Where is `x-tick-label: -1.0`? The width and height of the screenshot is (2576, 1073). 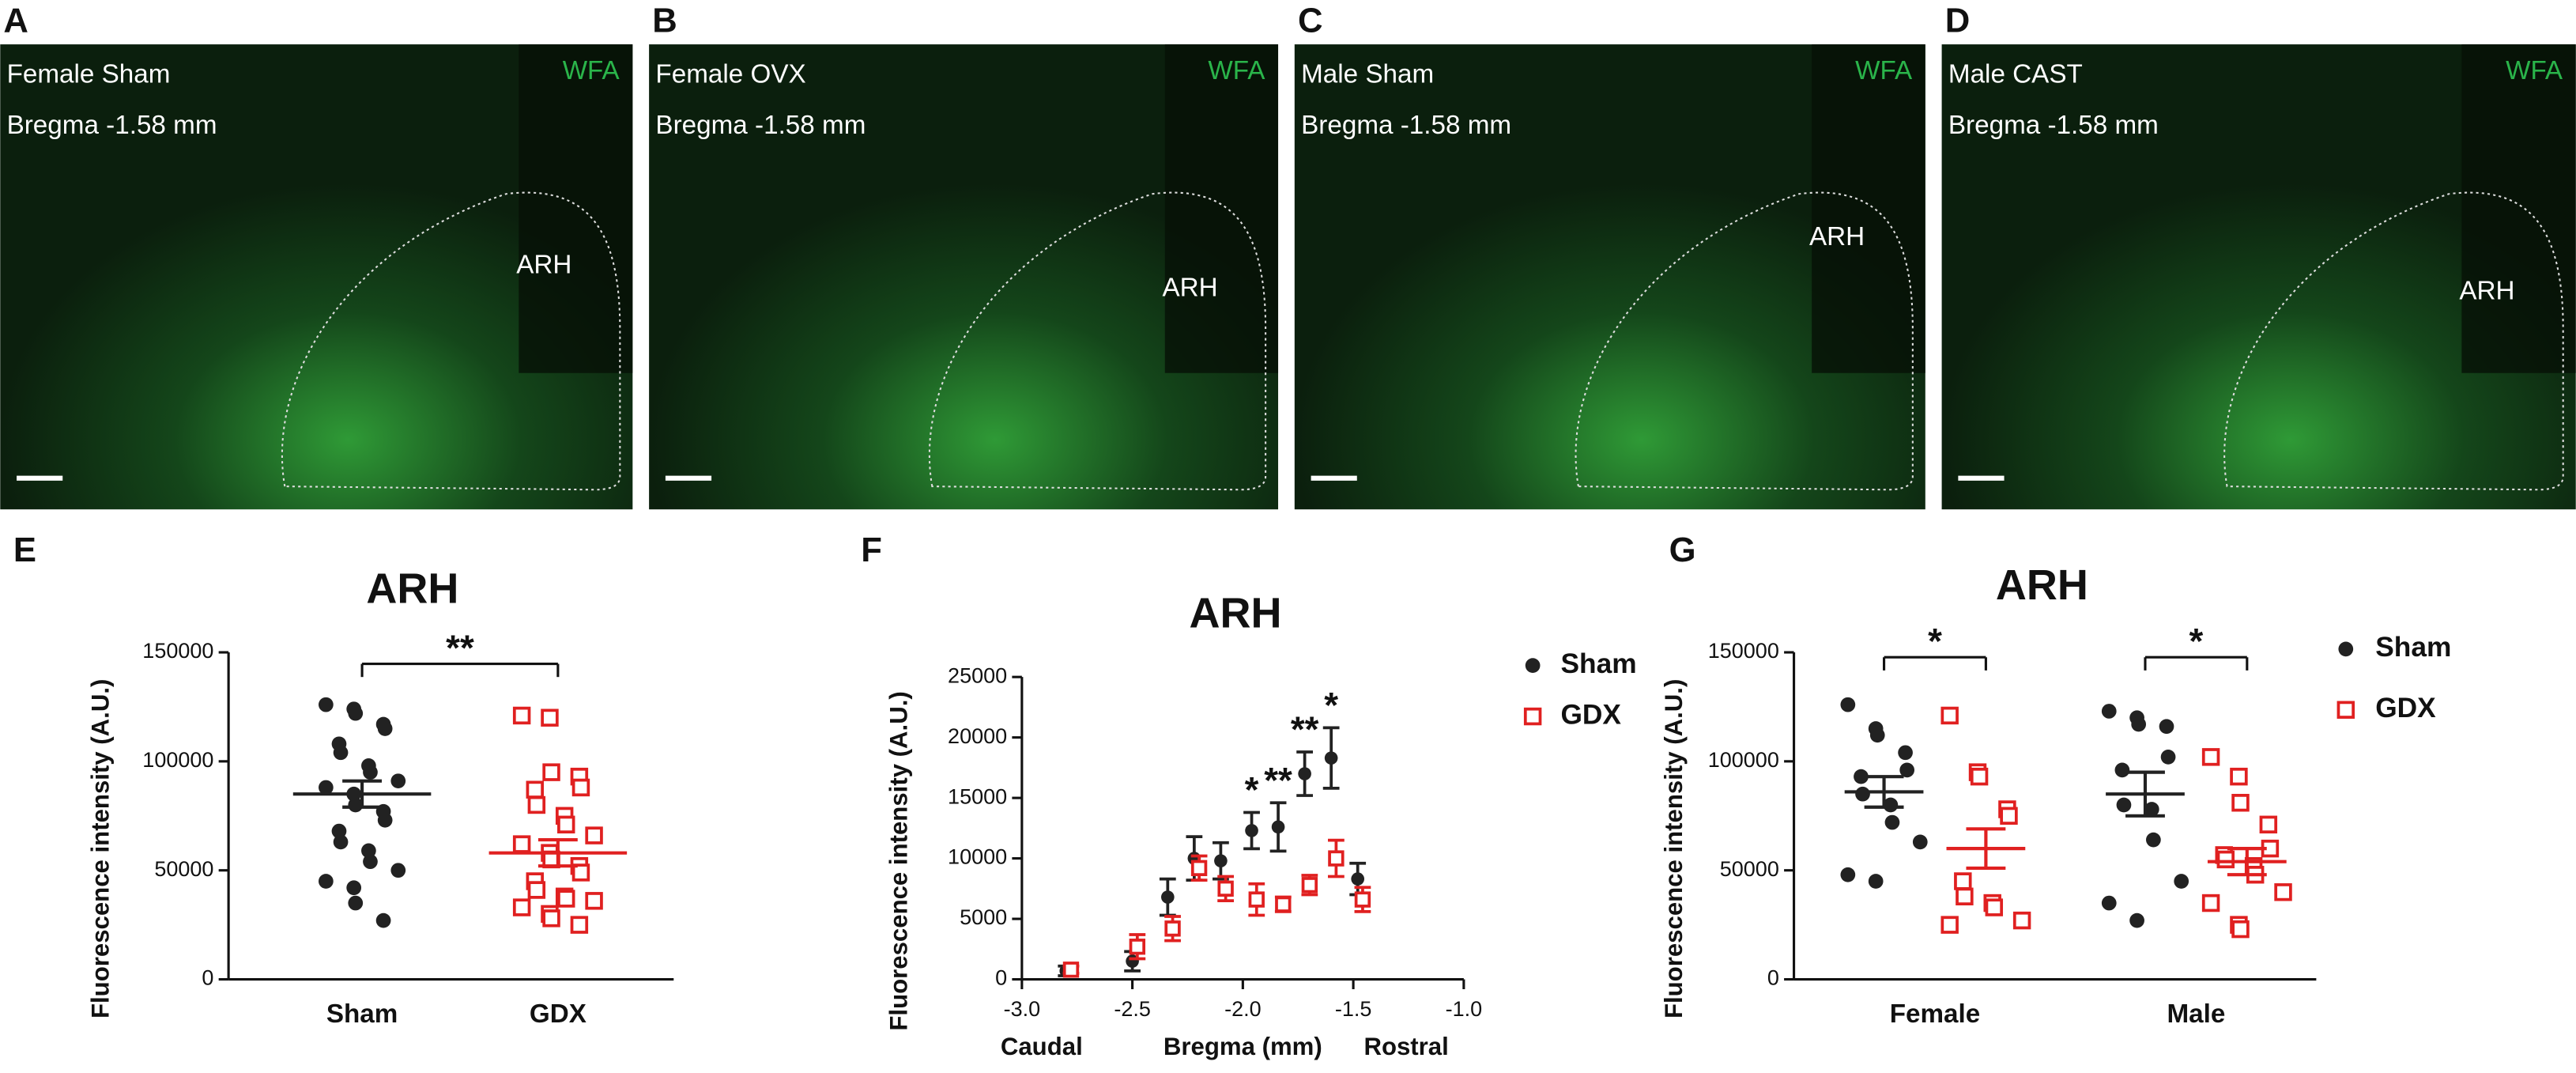 x-tick-label: -1.0 is located at coordinates (1464, 1009).